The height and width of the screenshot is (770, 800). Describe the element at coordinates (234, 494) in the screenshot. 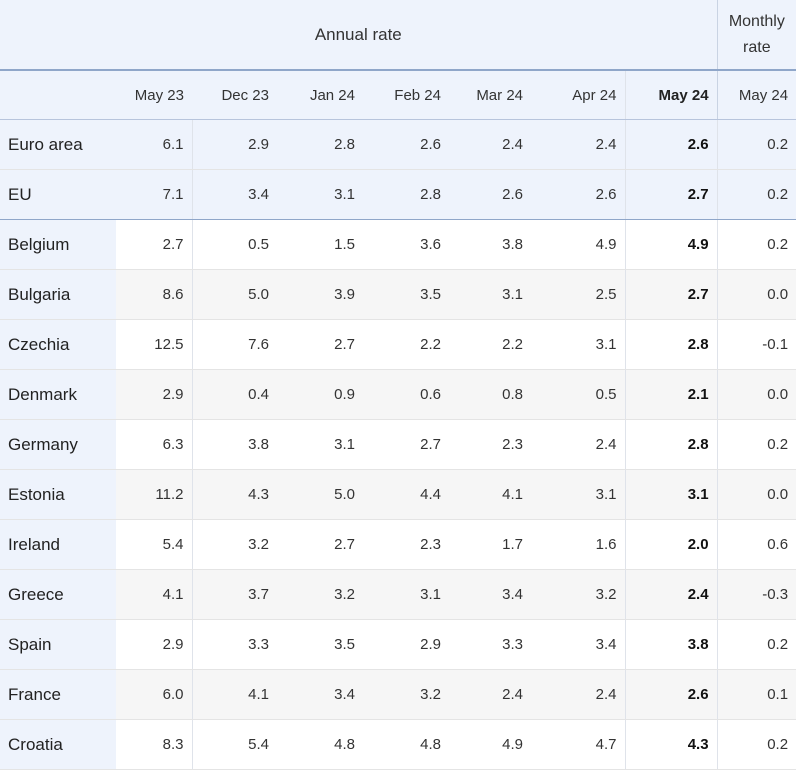

I see `rate-cell: 4.3` at that location.